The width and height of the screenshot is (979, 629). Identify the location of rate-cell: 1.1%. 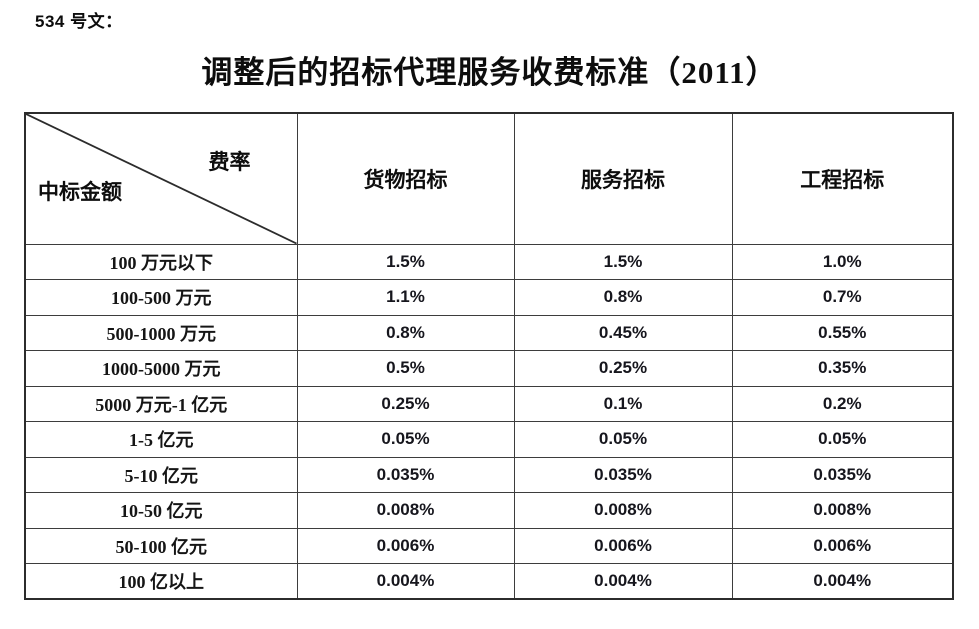
(405, 297).